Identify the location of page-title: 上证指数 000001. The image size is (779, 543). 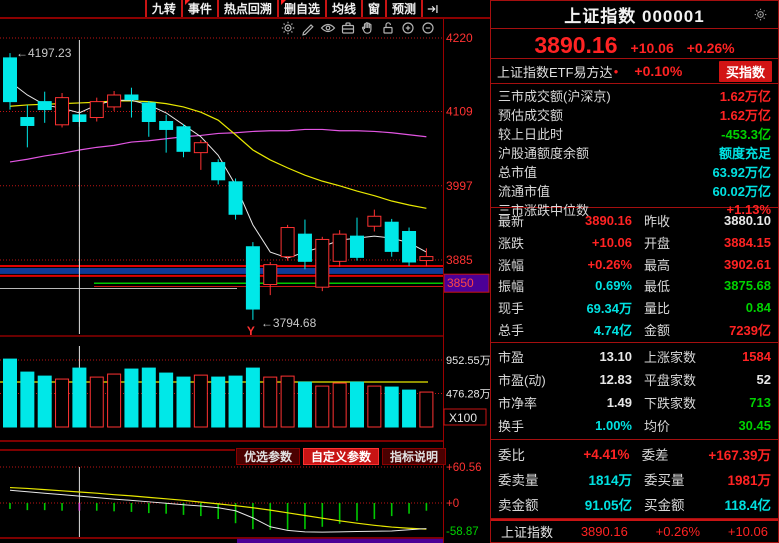
(634, 16).